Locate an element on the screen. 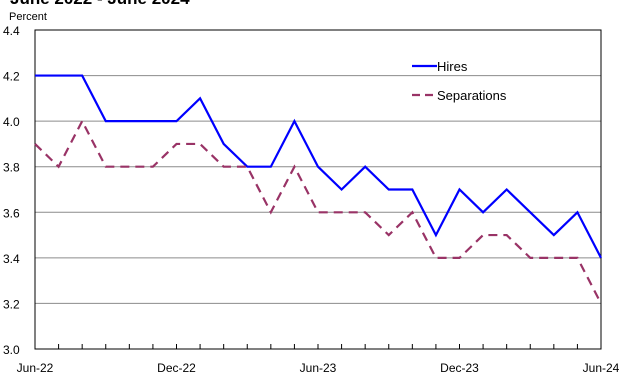 The width and height of the screenshot is (621, 373). x-tick-label: Jun-22 is located at coordinates (35, 367).